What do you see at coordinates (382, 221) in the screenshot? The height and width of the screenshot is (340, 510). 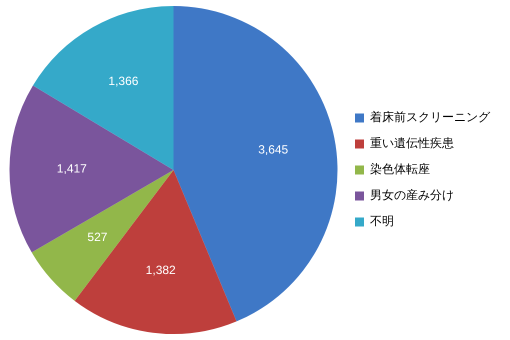 I see `legend-label: 不明` at bounding box center [382, 221].